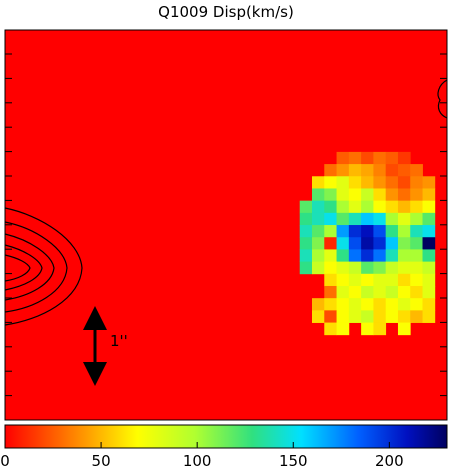  I want to click on colorbar-tick-label: 100, so click(197, 461).